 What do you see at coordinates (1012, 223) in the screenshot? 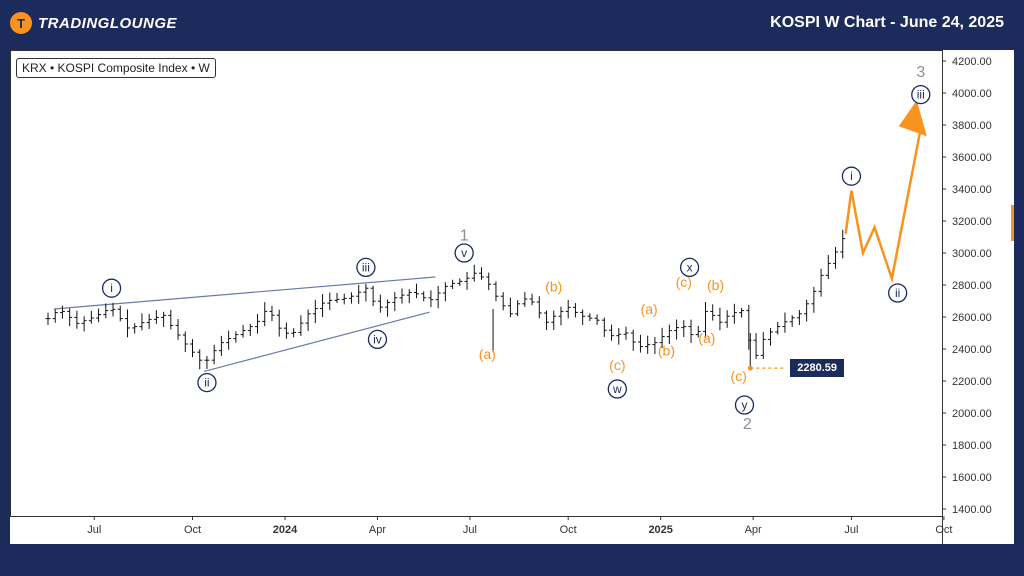
I see `scroll-handle` at bounding box center [1012, 223].